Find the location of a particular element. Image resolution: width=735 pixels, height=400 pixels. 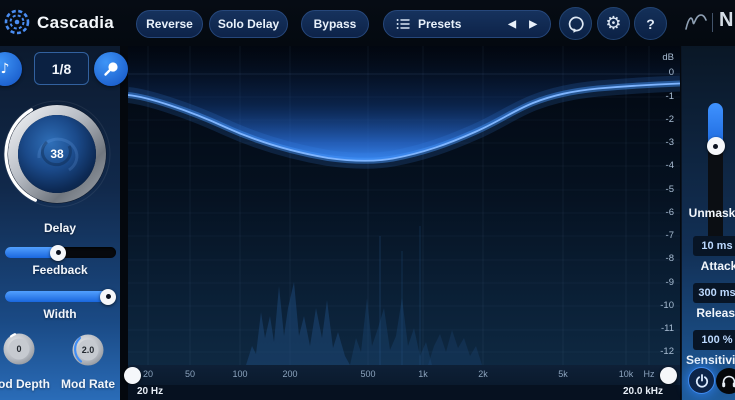

bypass-button: Bypass is located at coordinates (335, 24).